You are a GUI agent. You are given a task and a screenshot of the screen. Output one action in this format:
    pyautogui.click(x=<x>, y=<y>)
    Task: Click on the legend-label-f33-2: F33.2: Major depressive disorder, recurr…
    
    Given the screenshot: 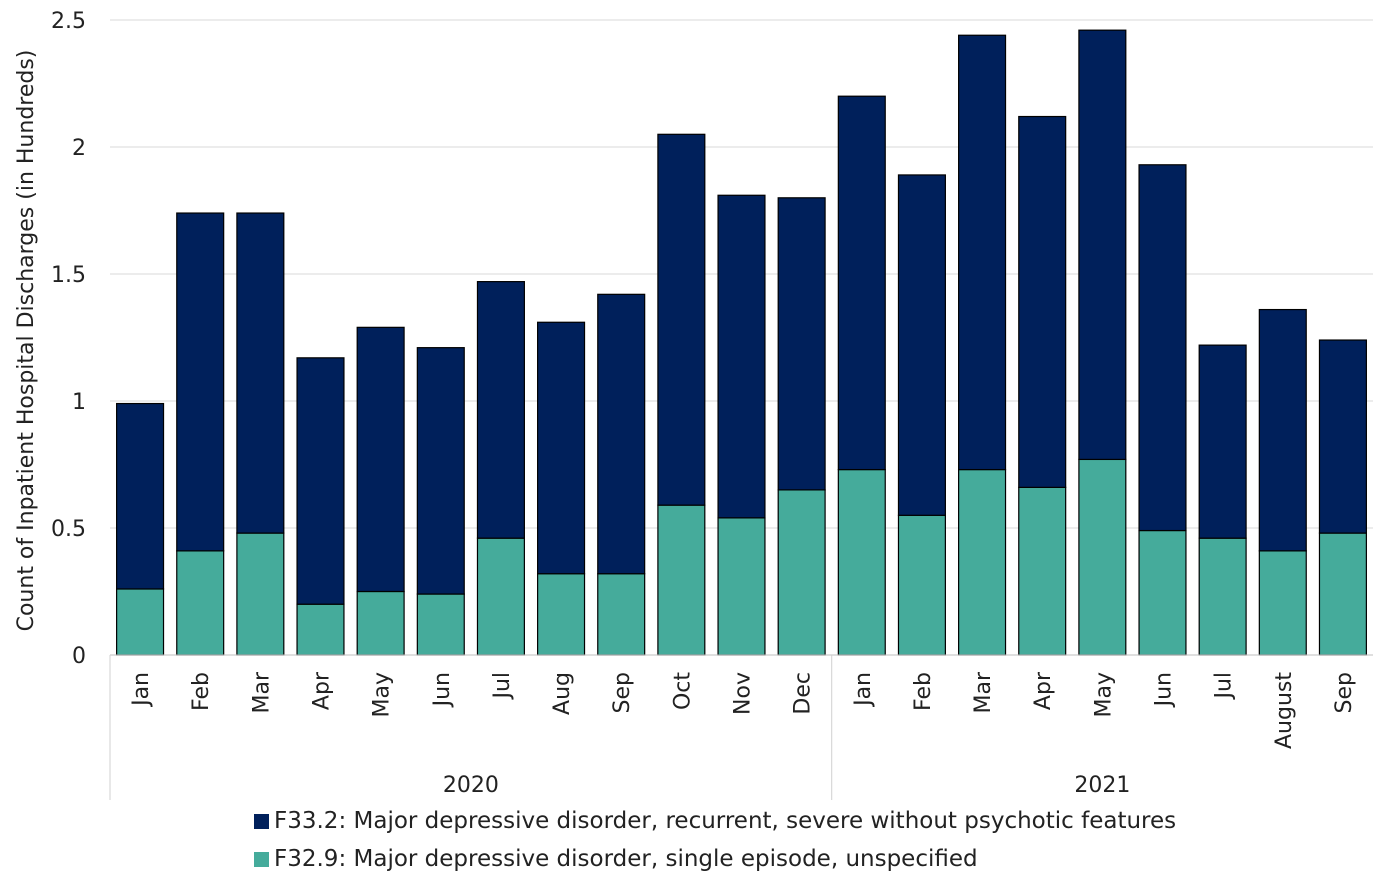 What is the action you would take?
    pyautogui.click(x=725, y=821)
    